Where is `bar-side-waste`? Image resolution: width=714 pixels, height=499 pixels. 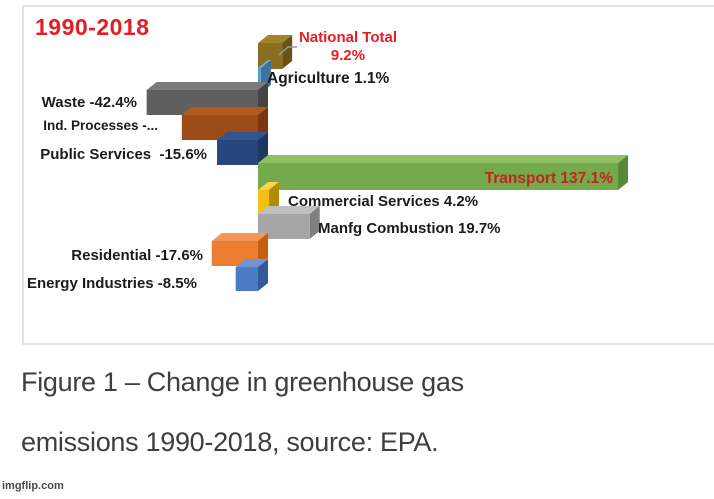 bar-side-waste is located at coordinates (263, 98).